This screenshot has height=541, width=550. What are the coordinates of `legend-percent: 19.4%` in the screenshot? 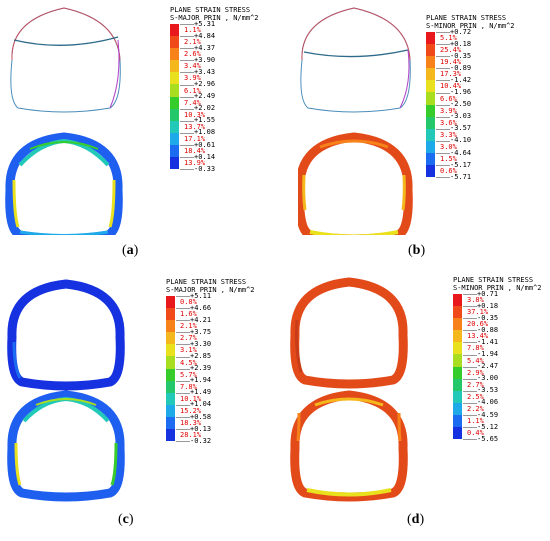 It's located at (451, 62).